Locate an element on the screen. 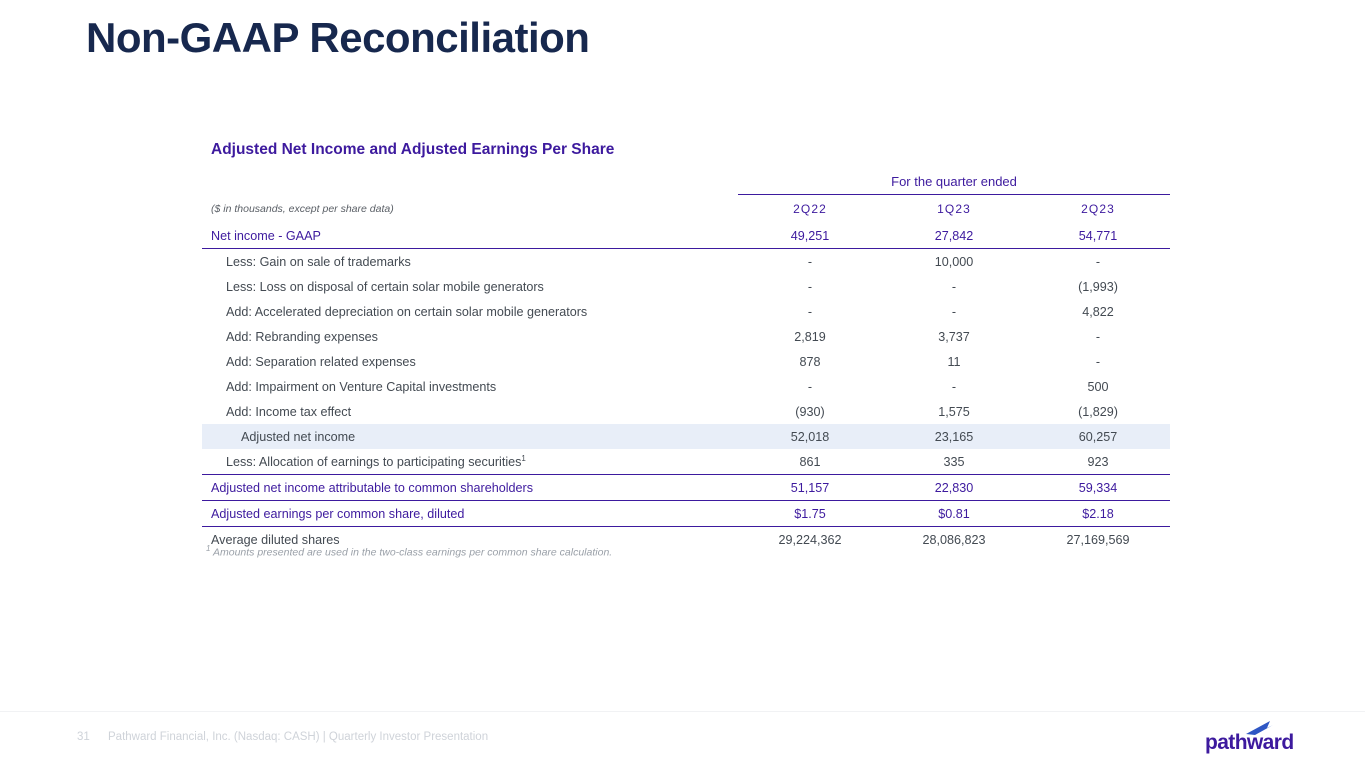  row-value-2q23: (1,829) is located at coordinates (1098, 411).